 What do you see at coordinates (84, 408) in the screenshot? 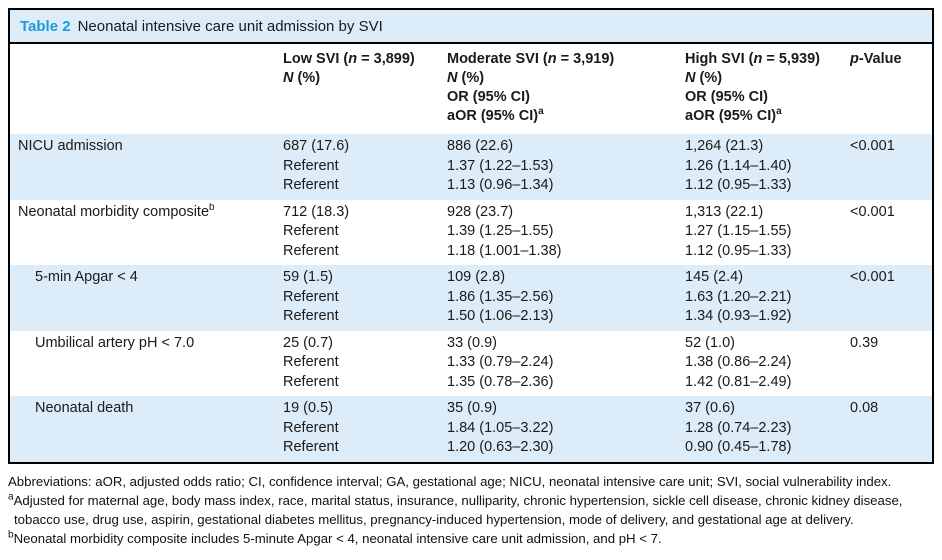
I see `row-label: Neonatal death` at bounding box center [84, 408].